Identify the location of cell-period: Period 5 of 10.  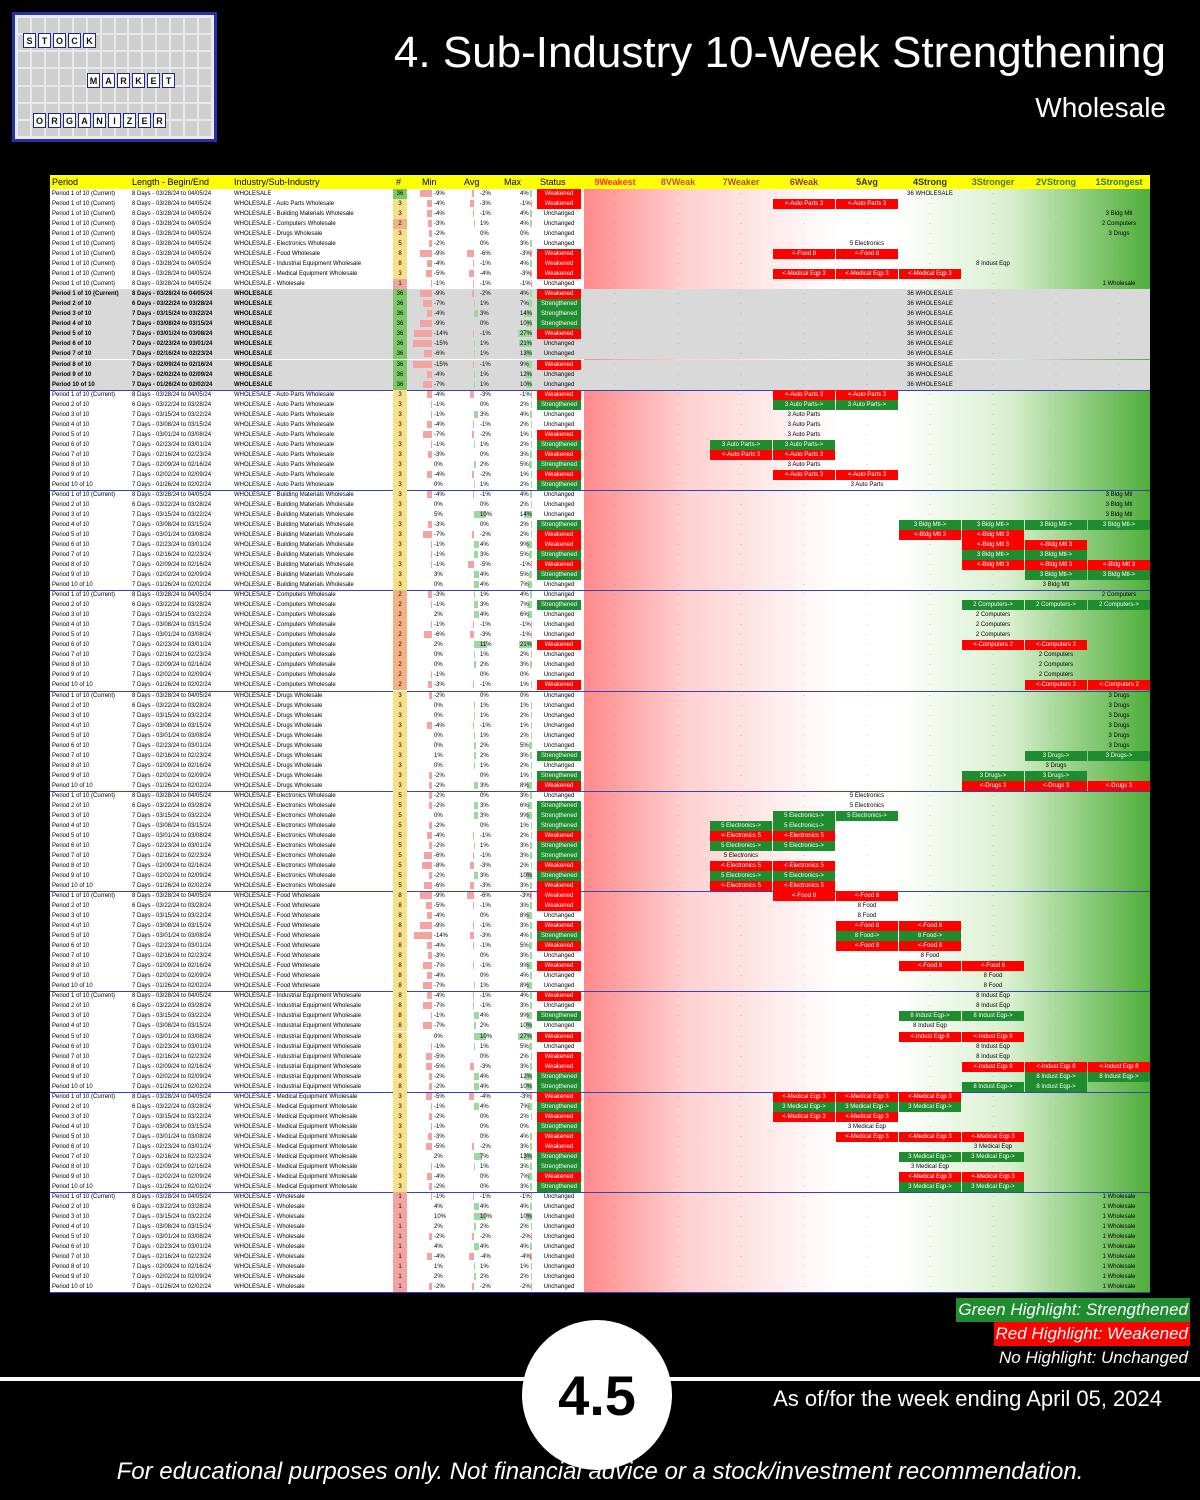
(72, 334).